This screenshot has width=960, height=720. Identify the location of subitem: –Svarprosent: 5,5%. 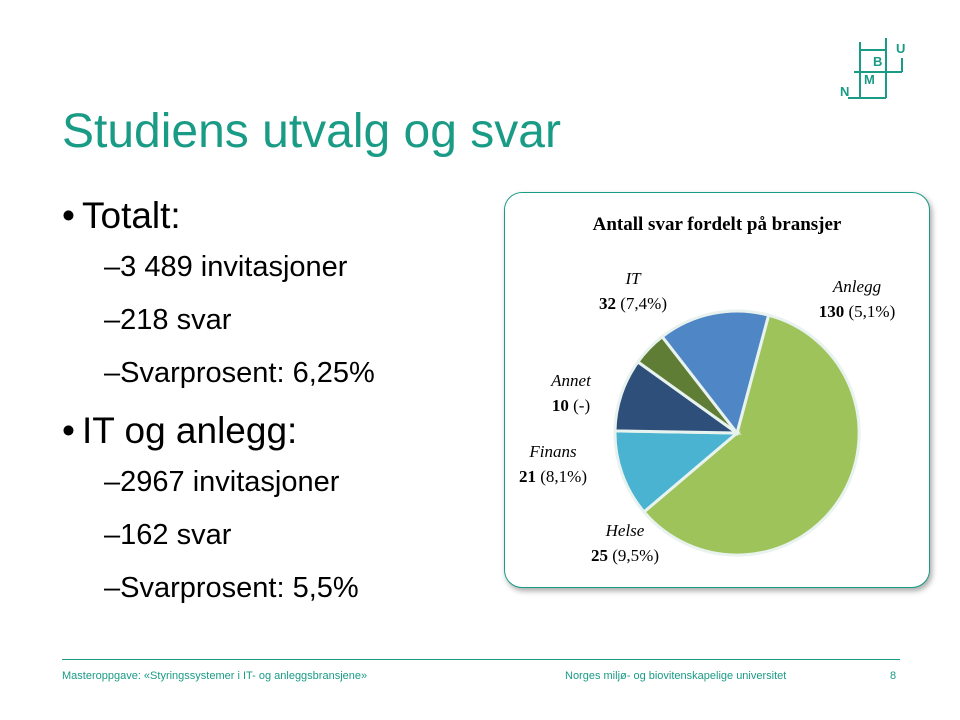
(231, 588).